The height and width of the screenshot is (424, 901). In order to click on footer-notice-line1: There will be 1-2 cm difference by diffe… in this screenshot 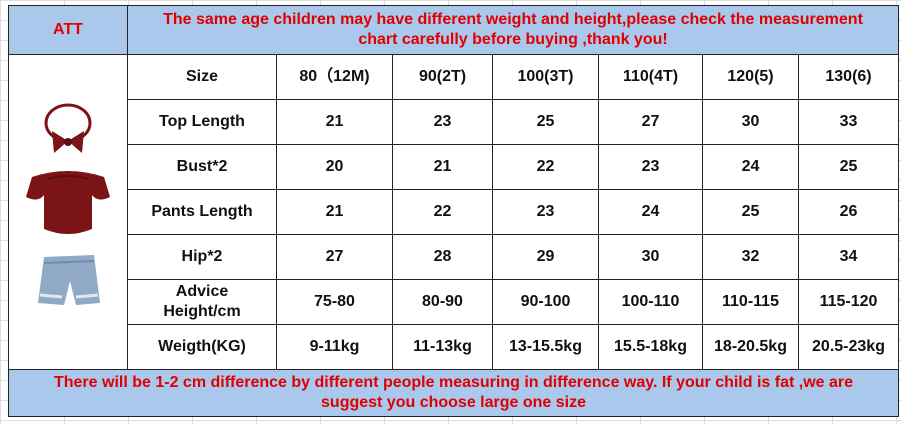, I will do `click(453, 382)`.